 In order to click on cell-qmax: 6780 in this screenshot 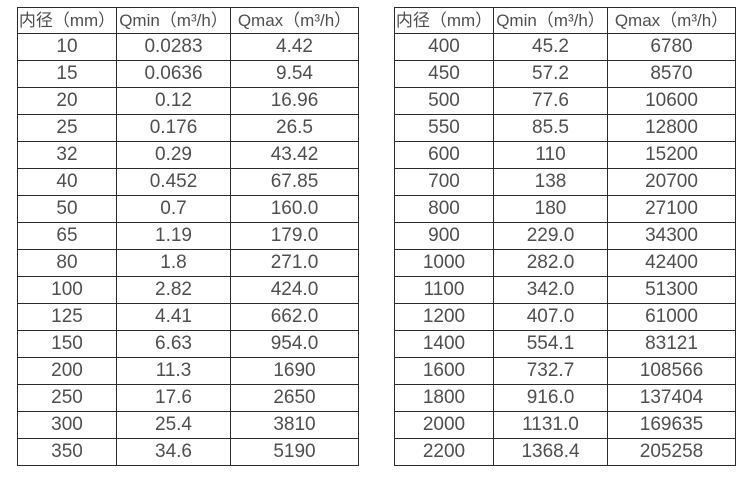, I will do `click(671, 47)`.